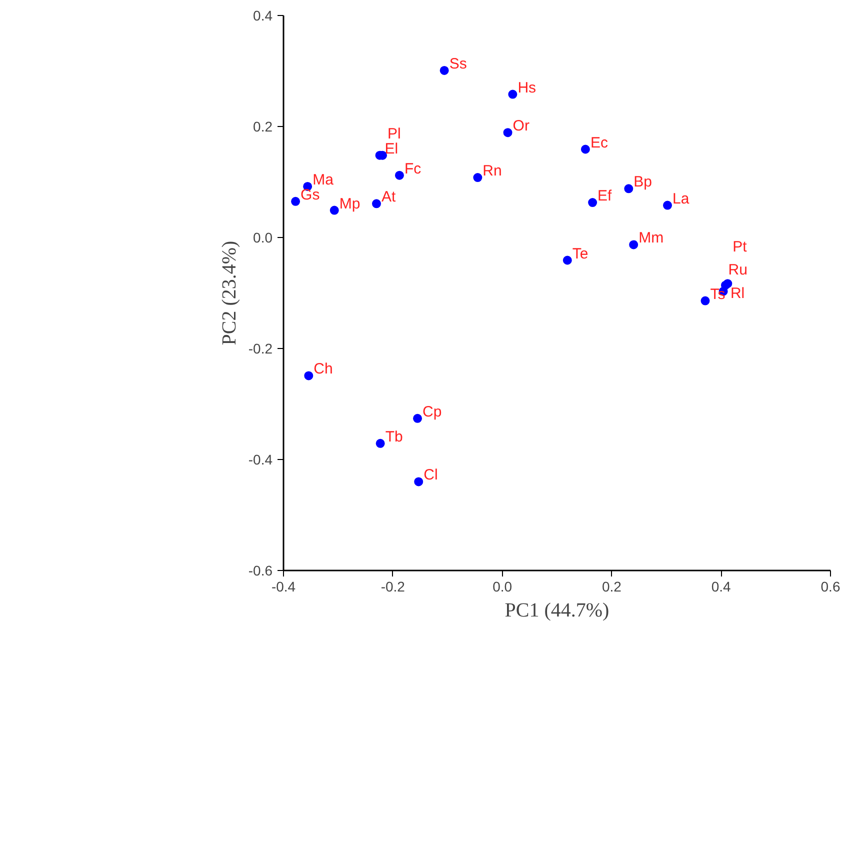  I want to click on annotation: Tb, so click(394, 437).